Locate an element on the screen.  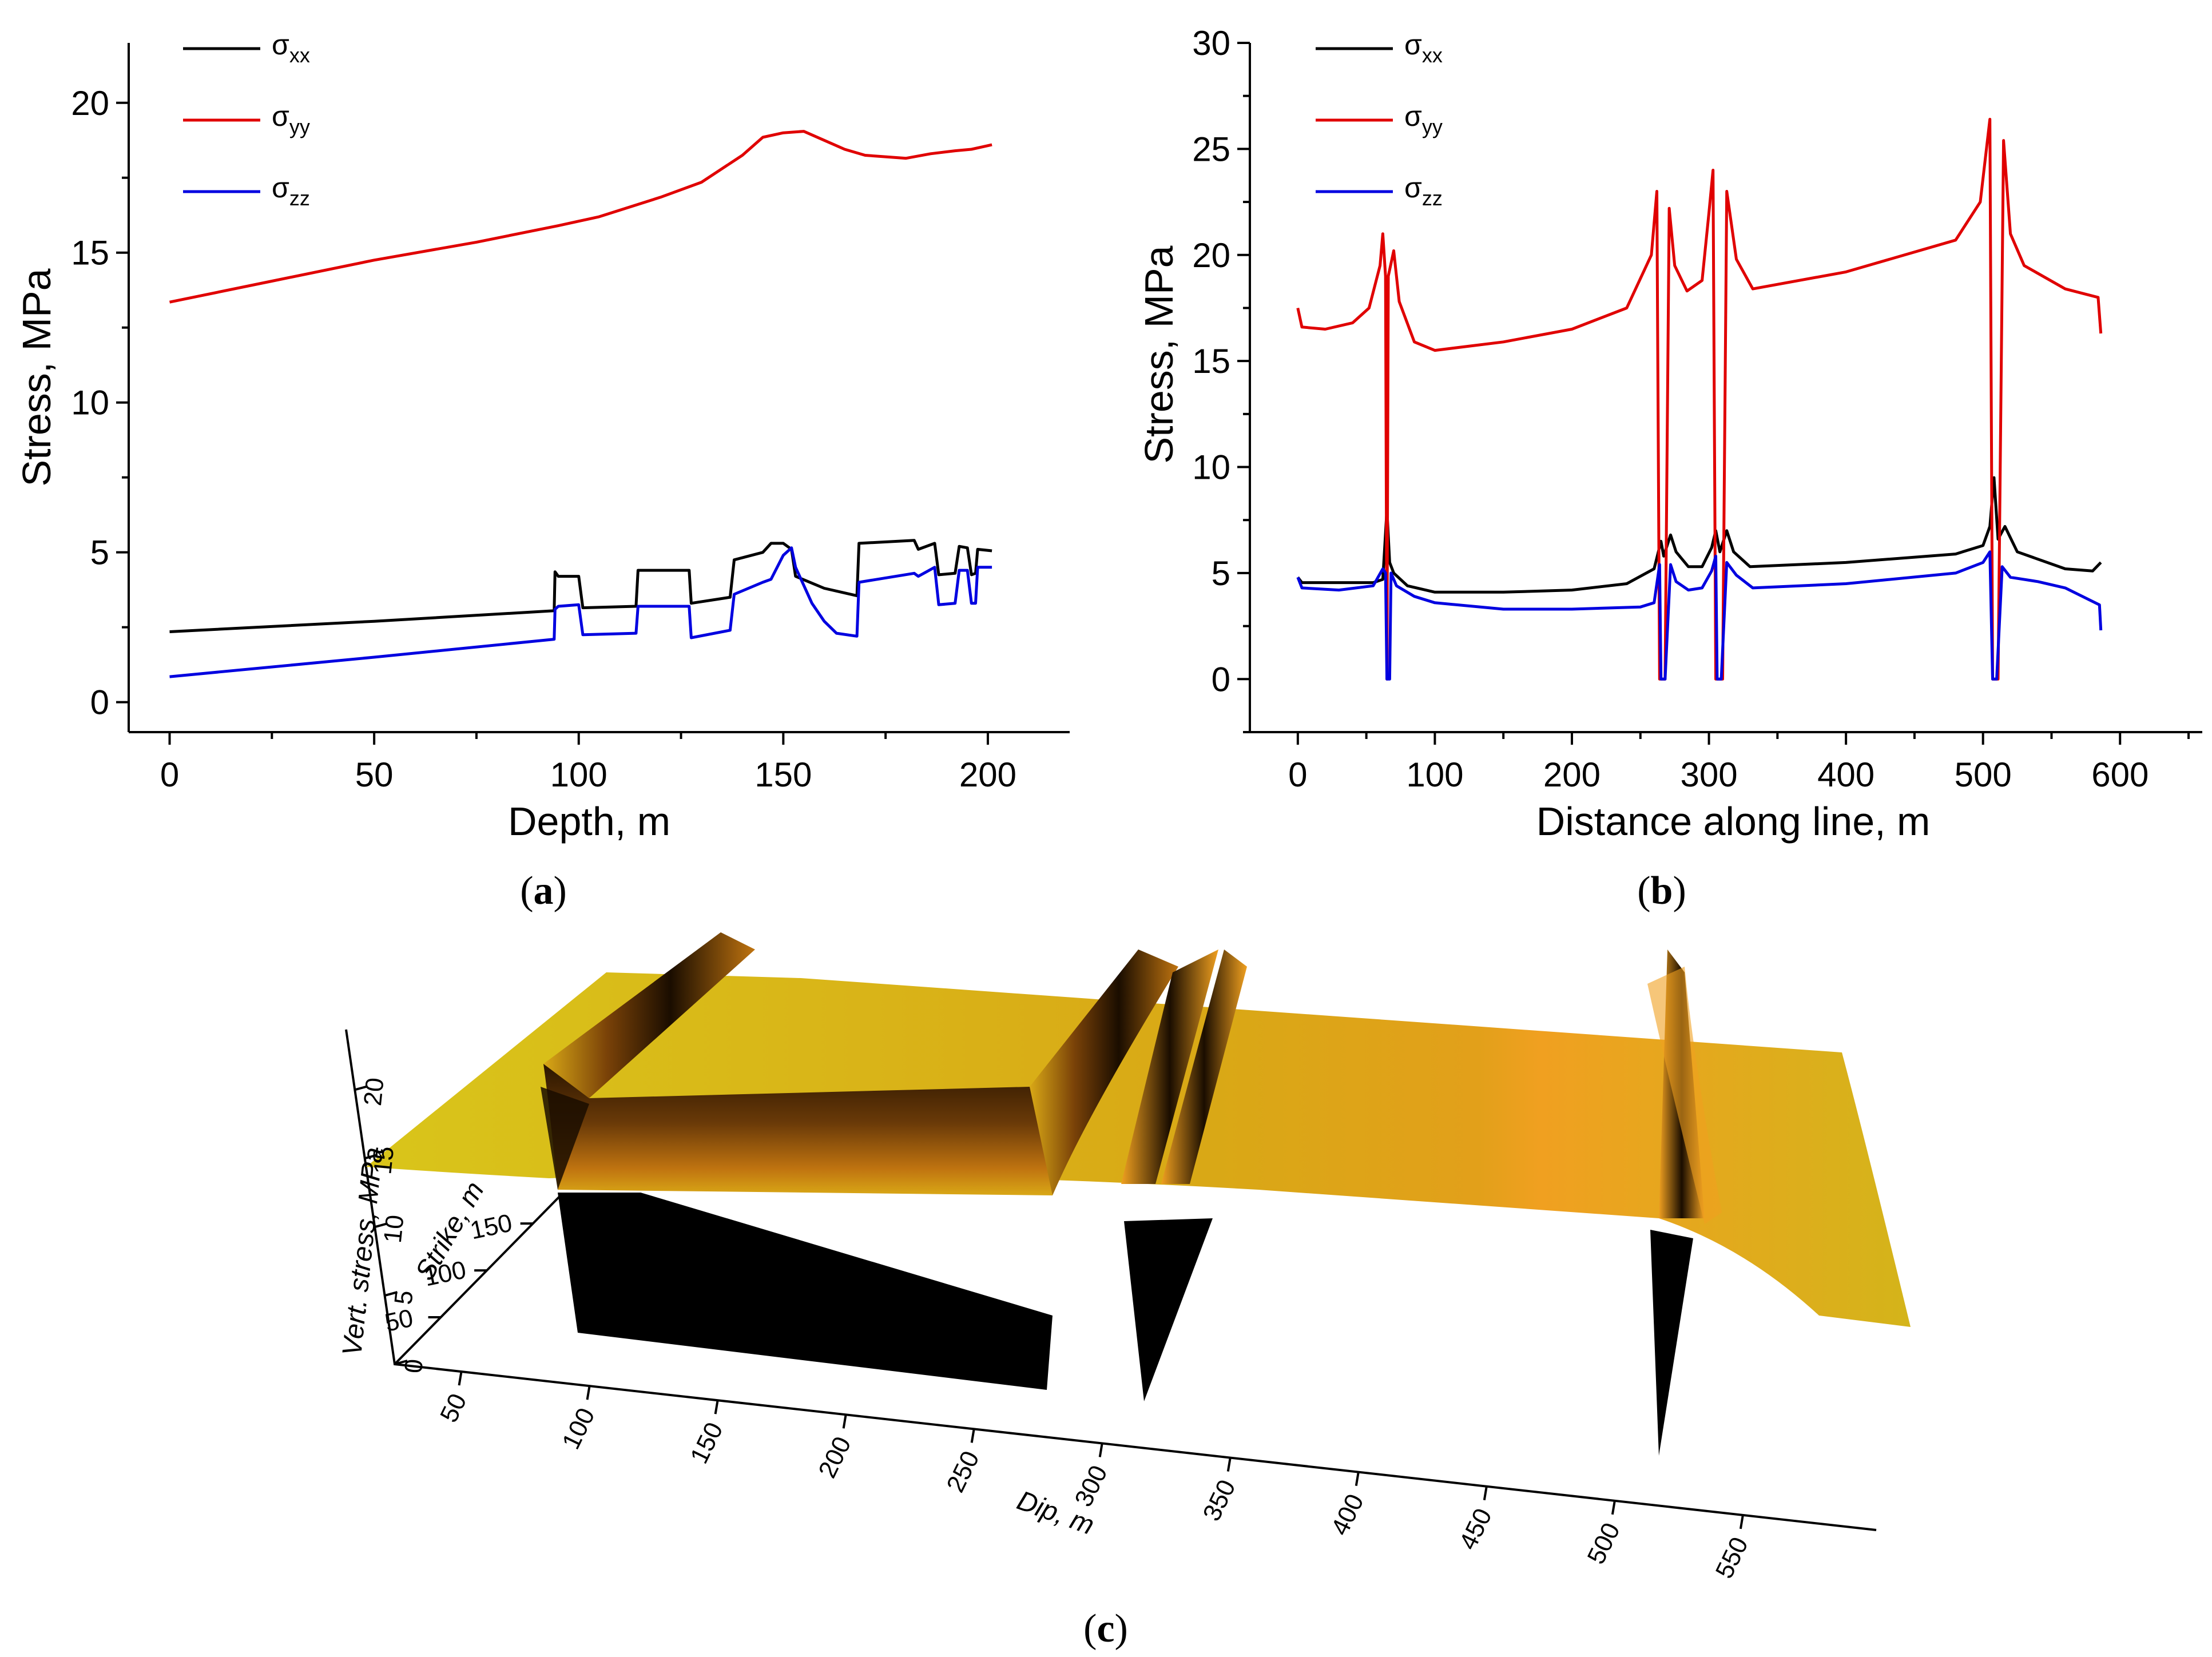
a-x-tick-label: 100 is located at coordinates (578, 775).